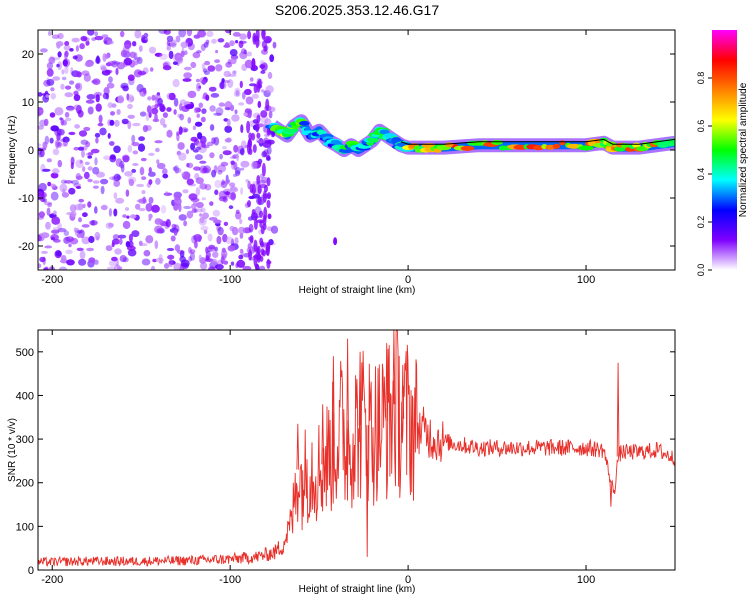  I want to click on x-tick-label: 100, so click(586, 580).